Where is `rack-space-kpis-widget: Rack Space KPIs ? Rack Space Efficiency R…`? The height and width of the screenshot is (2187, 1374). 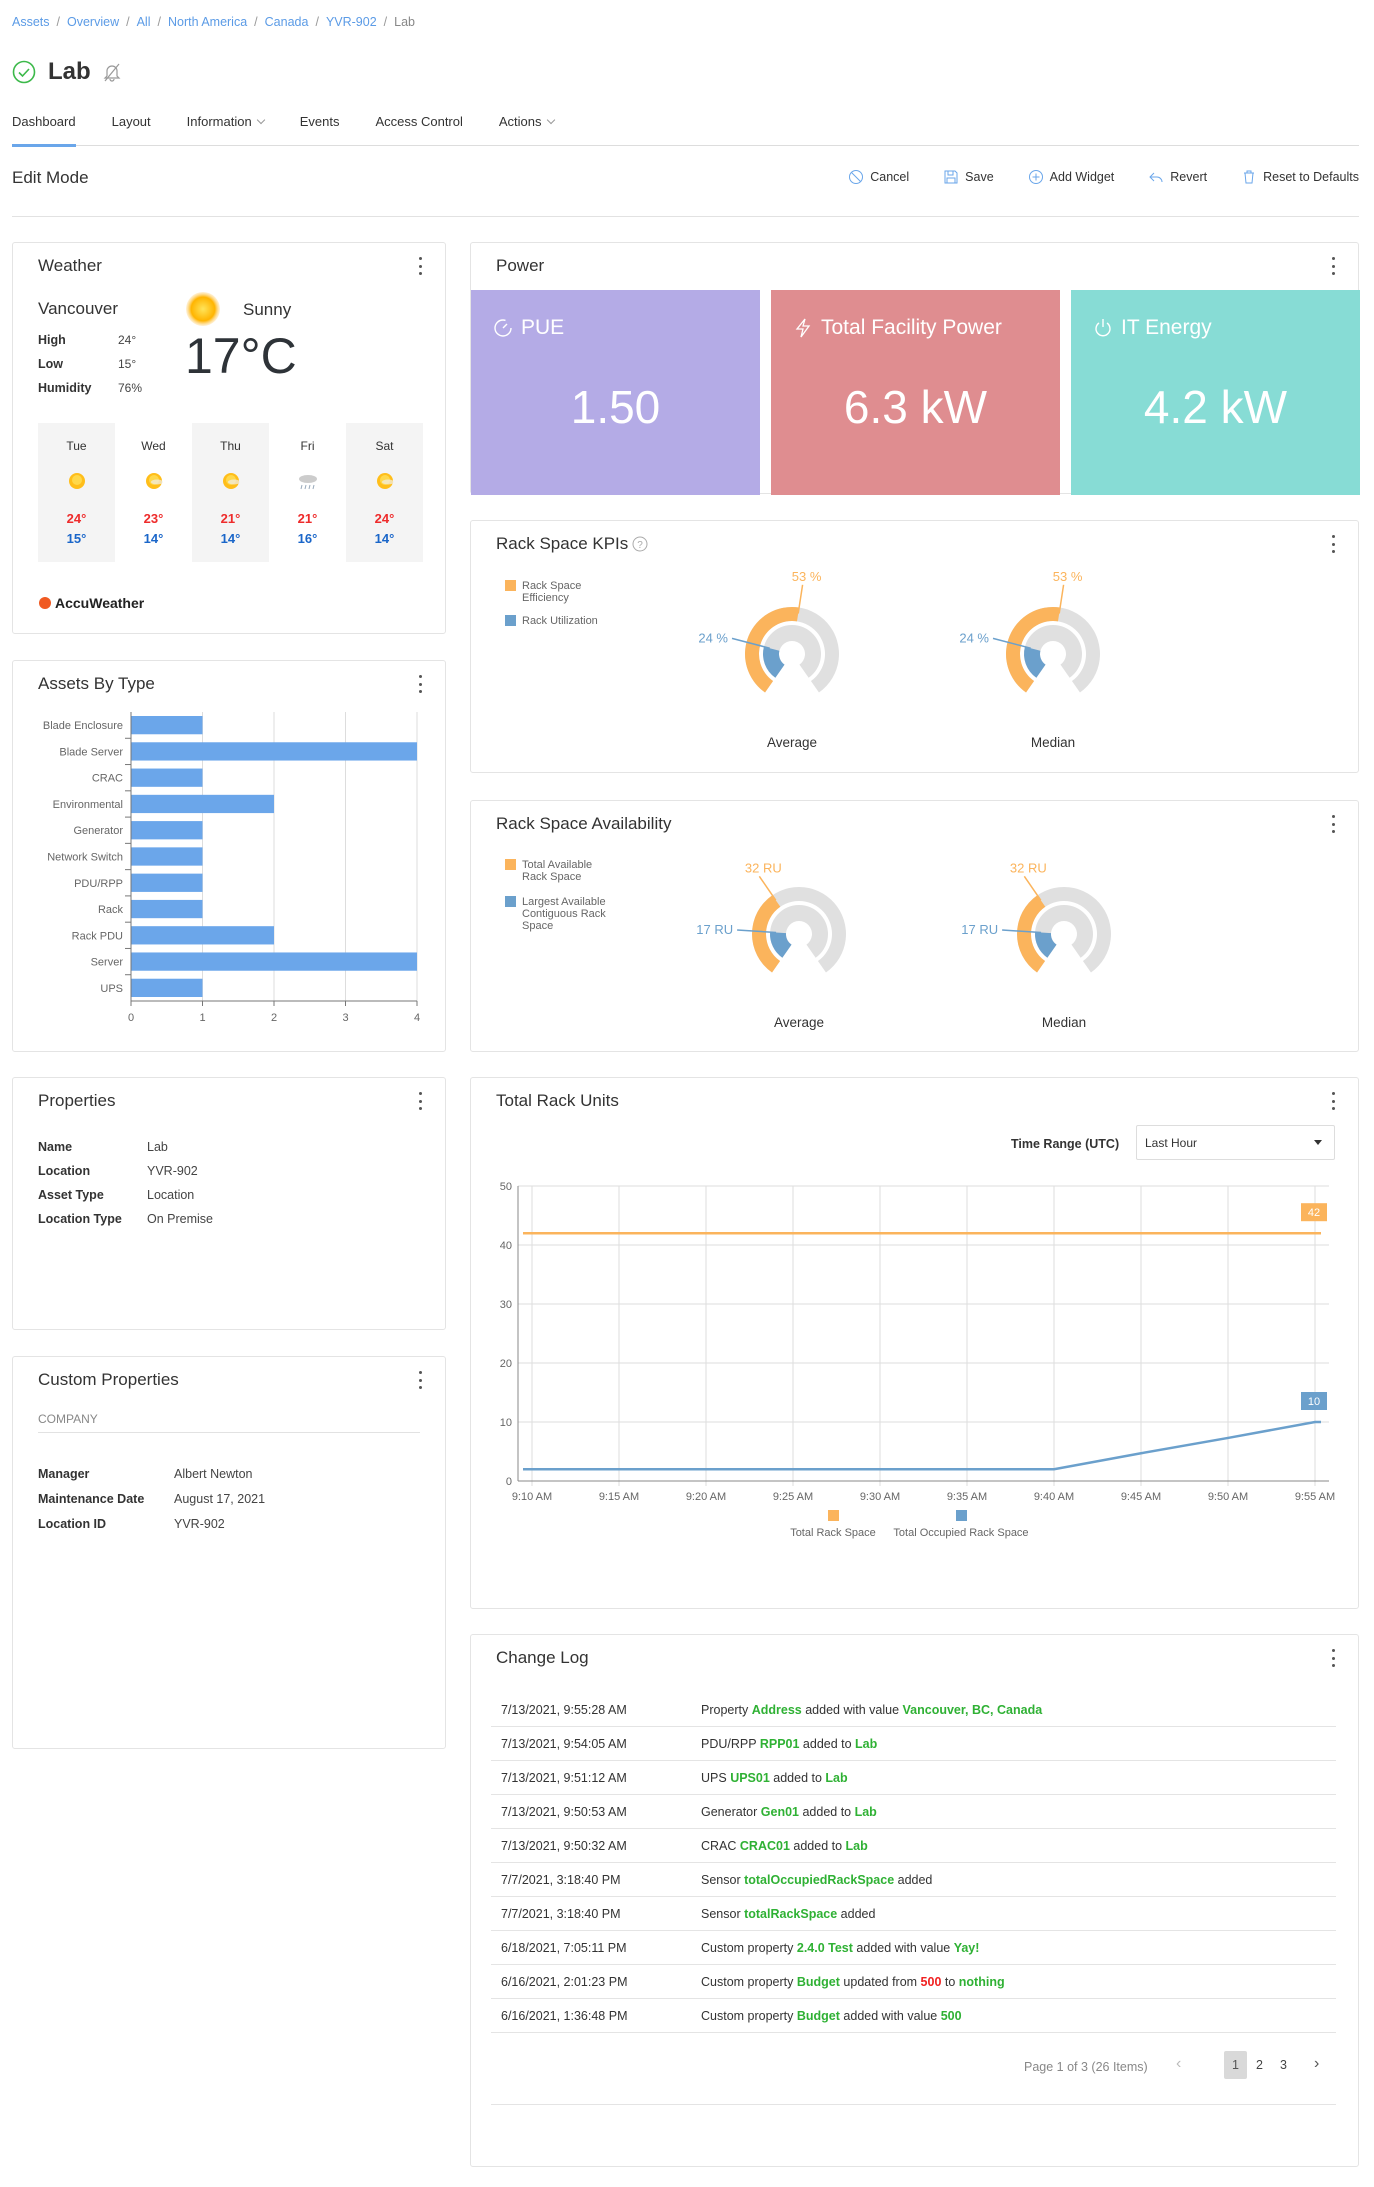
rack-space-kpis-widget: Rack Space KPIs ? Rack Space Efficiency R… is located at coordinates (914, 646).